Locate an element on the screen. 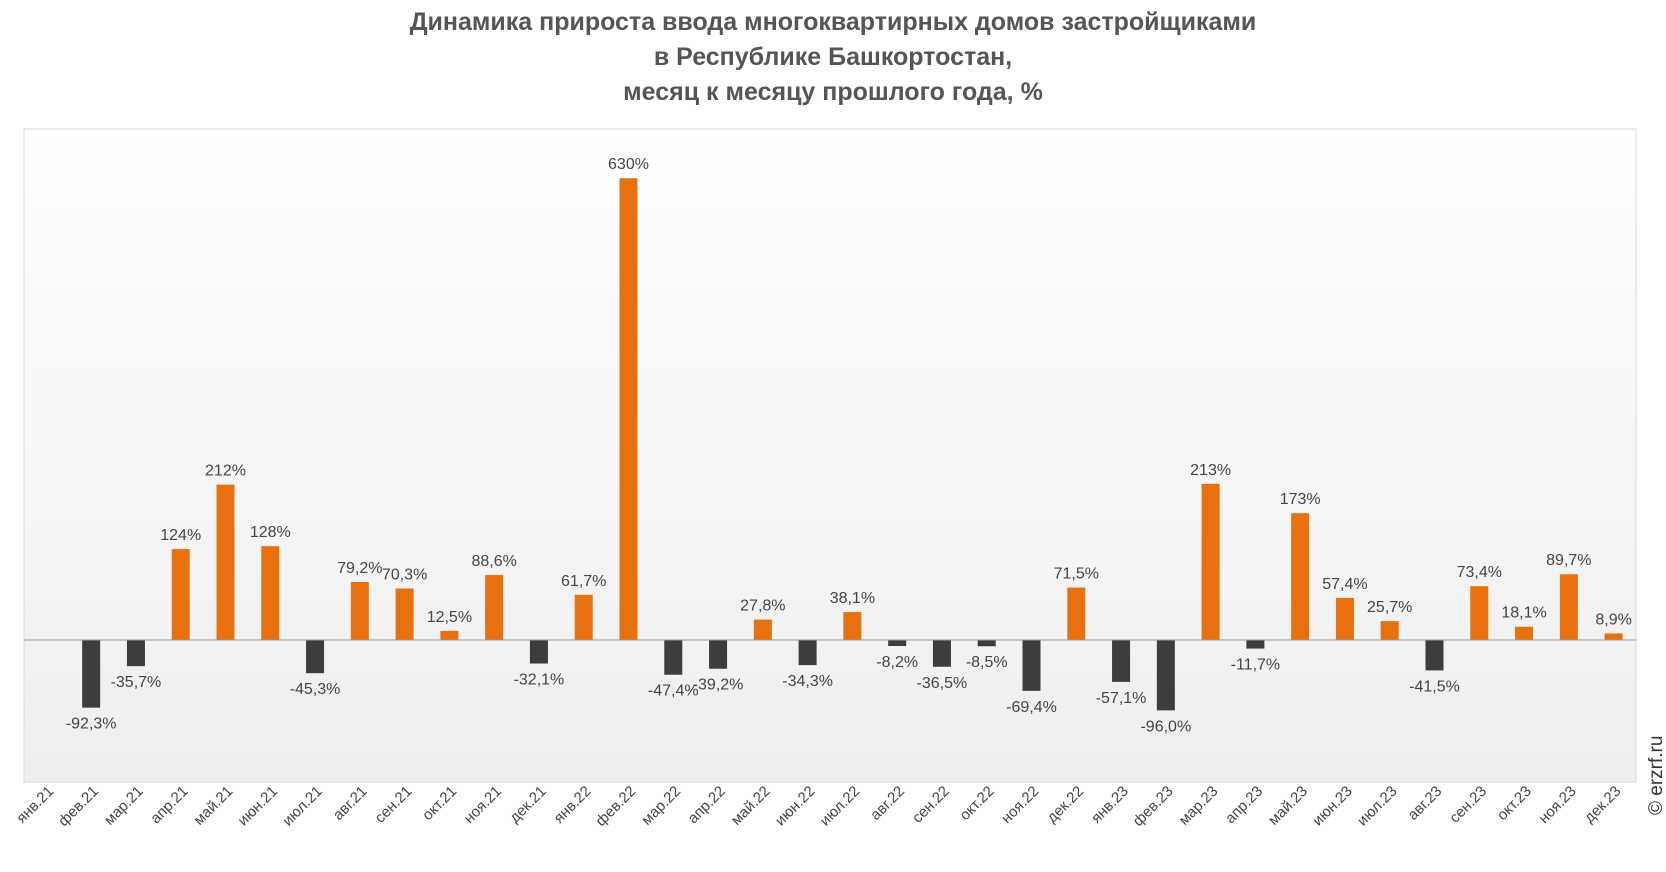 The image size is (1666, 872). value-label-24: -57,1% is located at coordinates (1121, 698).